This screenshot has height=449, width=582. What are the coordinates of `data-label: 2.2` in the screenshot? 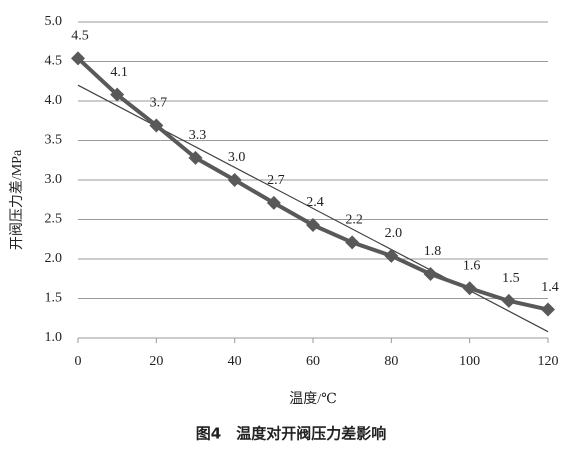 It's located at (354, 220).